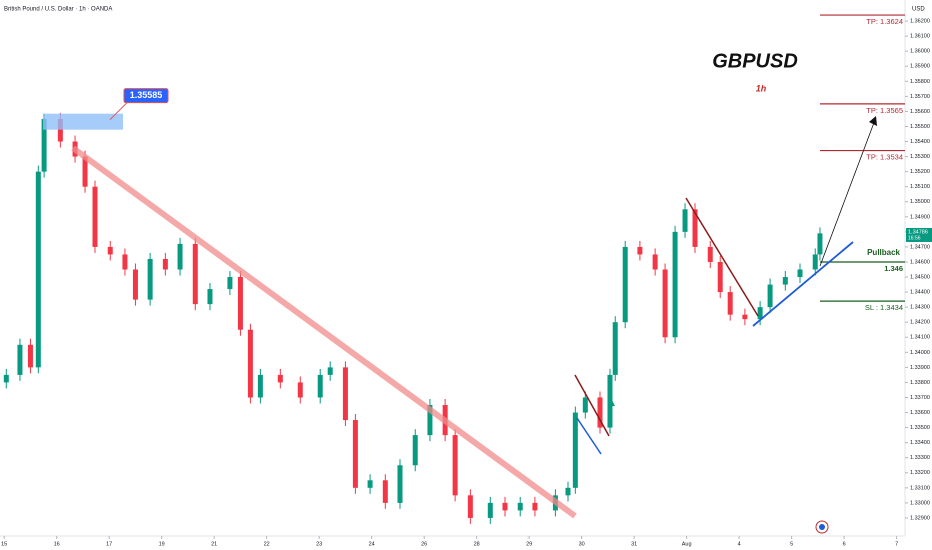  I want to click on peak-callout, so click(119, 111).